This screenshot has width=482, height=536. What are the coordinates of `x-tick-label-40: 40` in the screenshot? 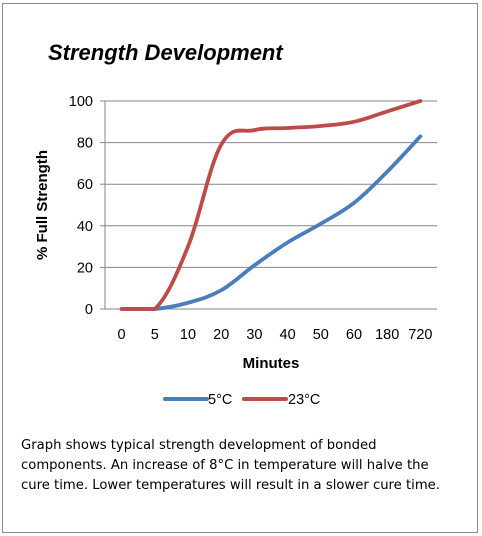 It's located at (288, 335).